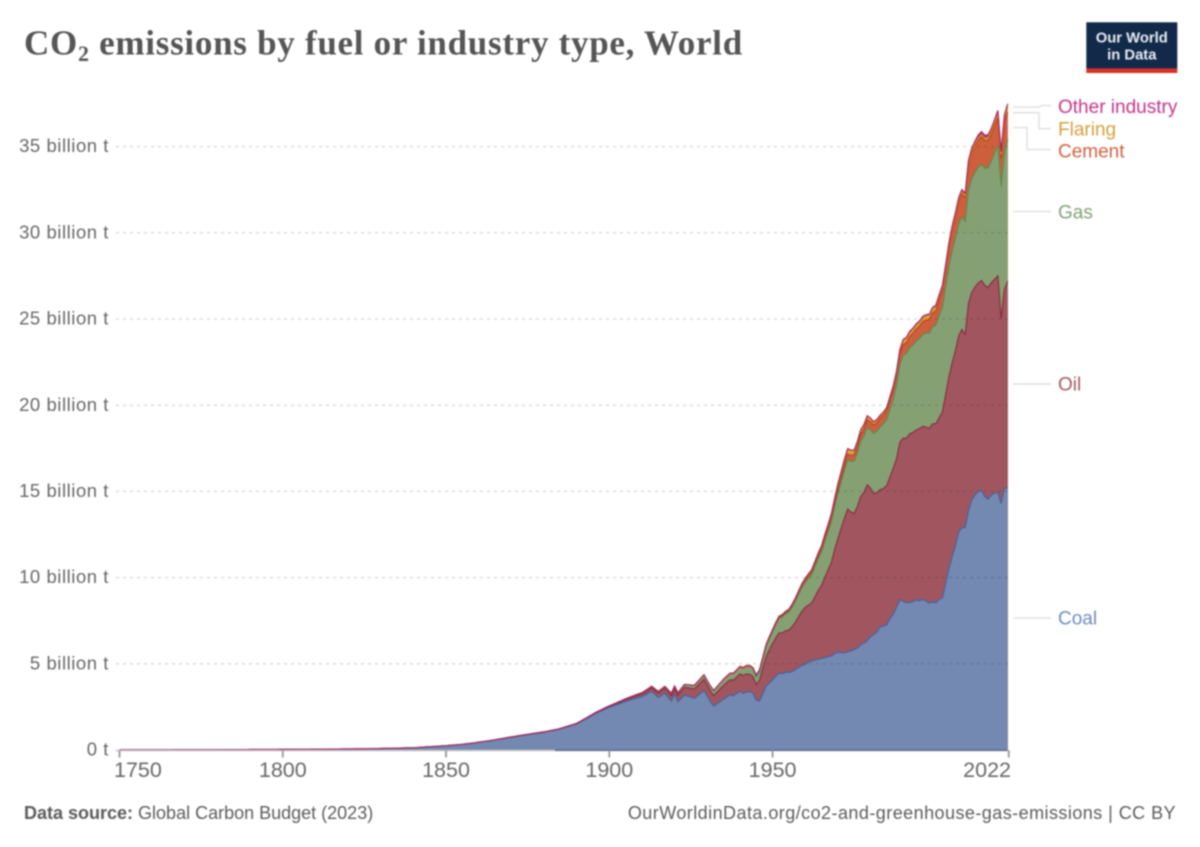  I want to click on svg-text: 15 billion t, so click(64, 490).